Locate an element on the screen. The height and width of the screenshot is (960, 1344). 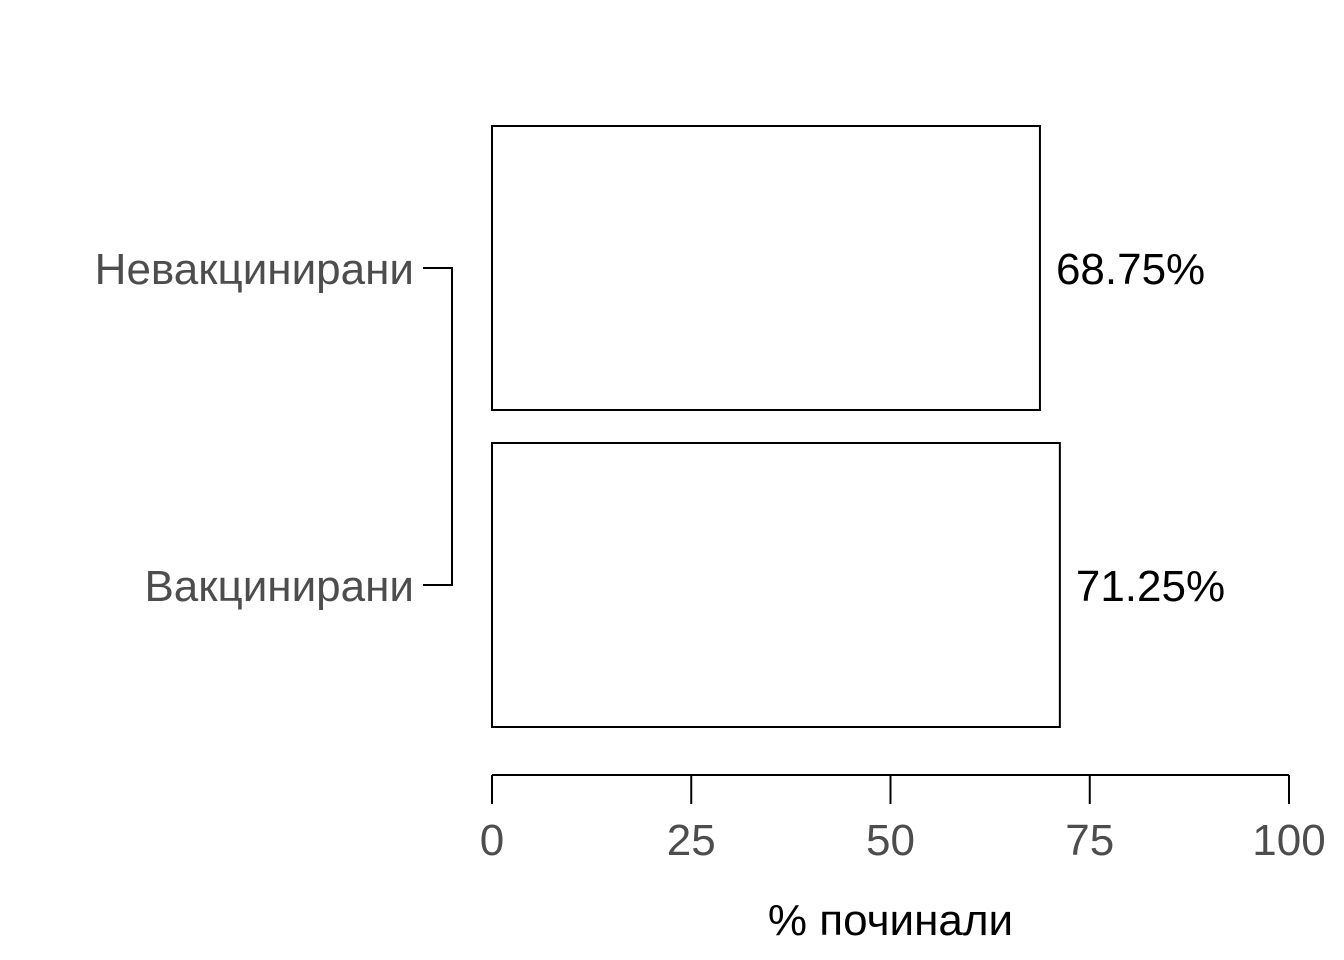
data-label-1: 68.75% is located at coordinates (1130, 269).